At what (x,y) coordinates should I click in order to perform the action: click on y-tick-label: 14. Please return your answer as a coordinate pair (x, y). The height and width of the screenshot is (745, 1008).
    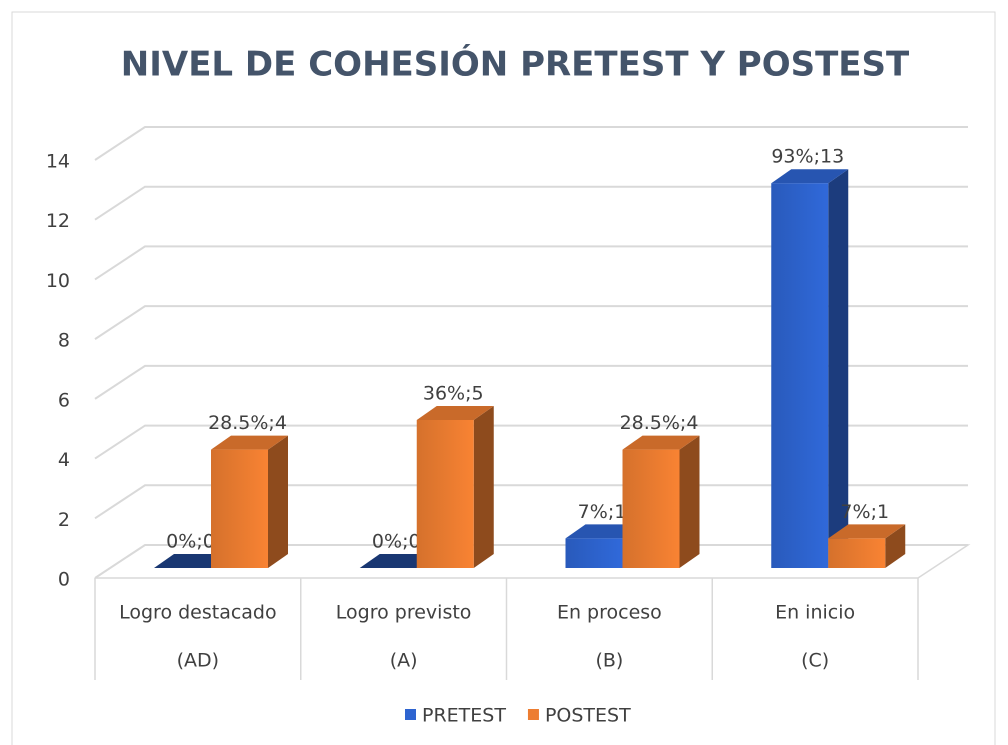
    Looking at the image, I should click on (58, 162).